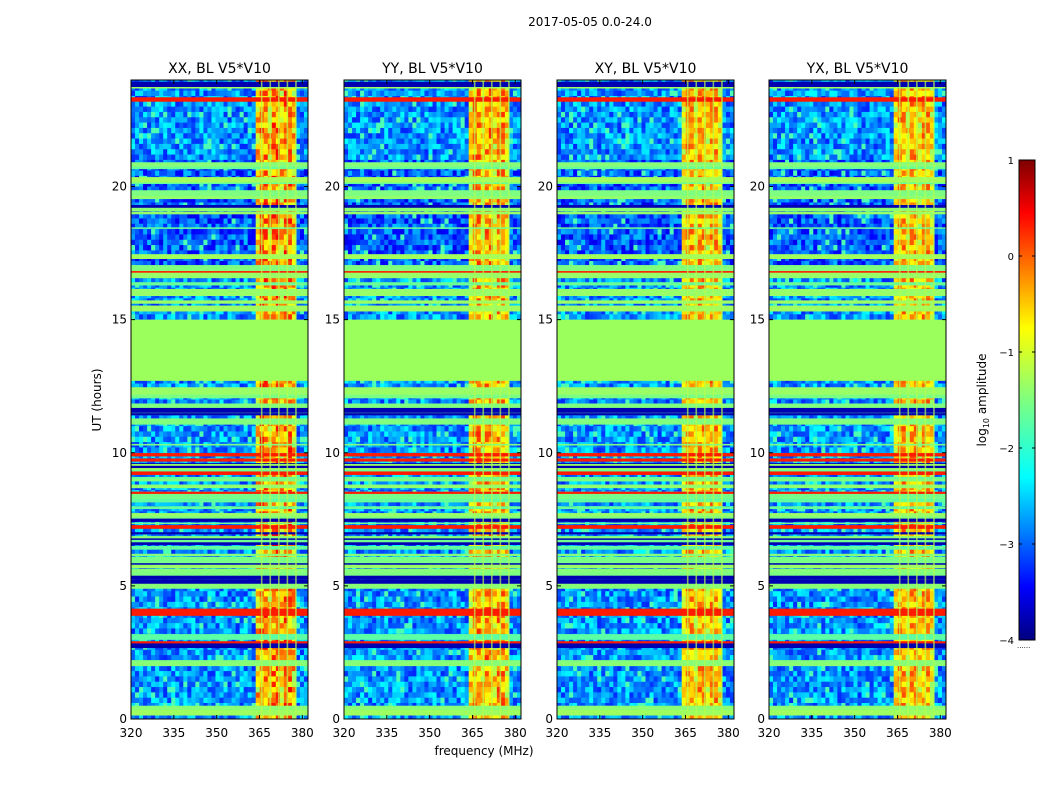  I want to click on panel-title: XY, BL V5*V10, so click(646, 69).